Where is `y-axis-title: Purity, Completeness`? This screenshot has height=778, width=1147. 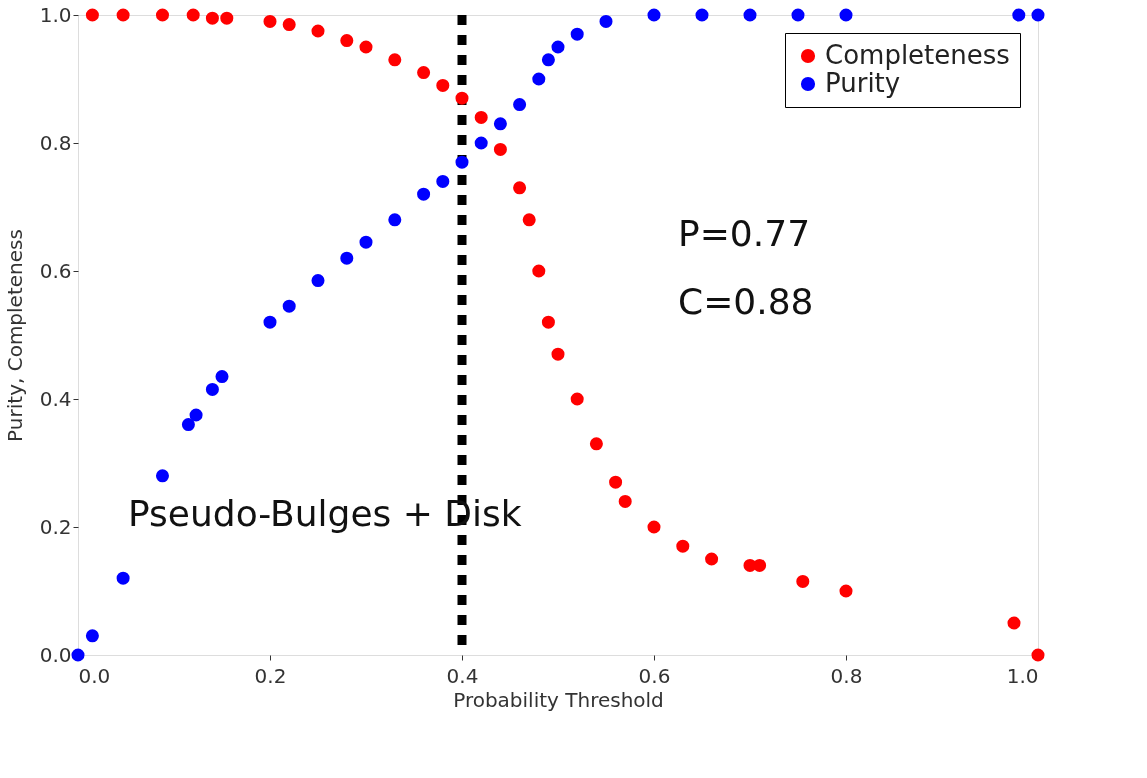
y-axis-title: Purity, Completeness is located at coordinates (14, 335).